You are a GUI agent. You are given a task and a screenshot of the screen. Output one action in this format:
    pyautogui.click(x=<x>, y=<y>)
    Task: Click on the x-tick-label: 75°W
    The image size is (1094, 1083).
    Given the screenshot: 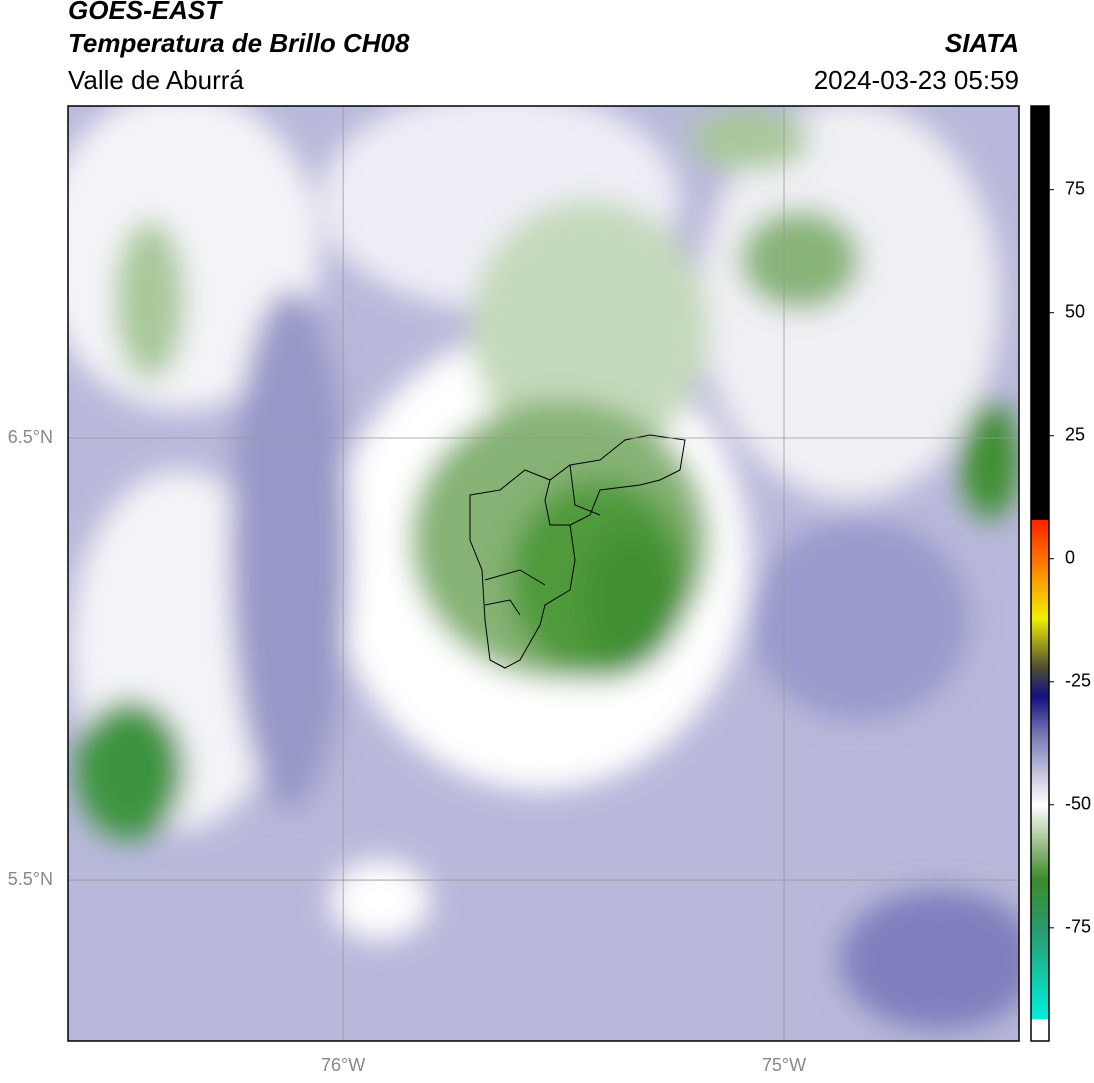 What is the action you would take?
    pyautogui.click(x=784, y=1065)
    